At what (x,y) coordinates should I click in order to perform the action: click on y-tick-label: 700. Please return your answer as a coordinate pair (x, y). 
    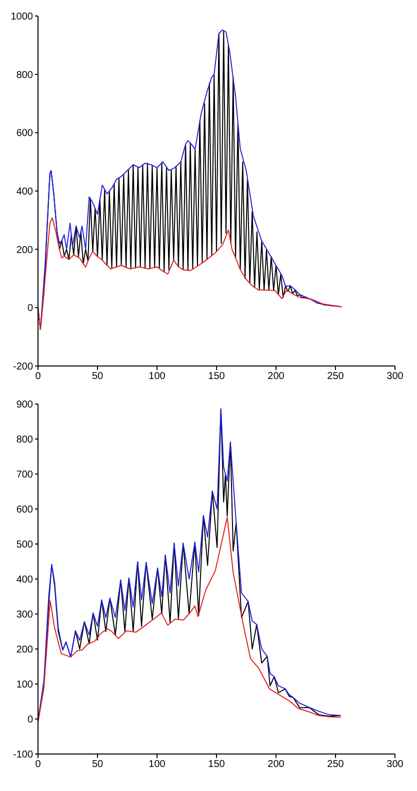
    Looking at the image, I should click on (25, 475).